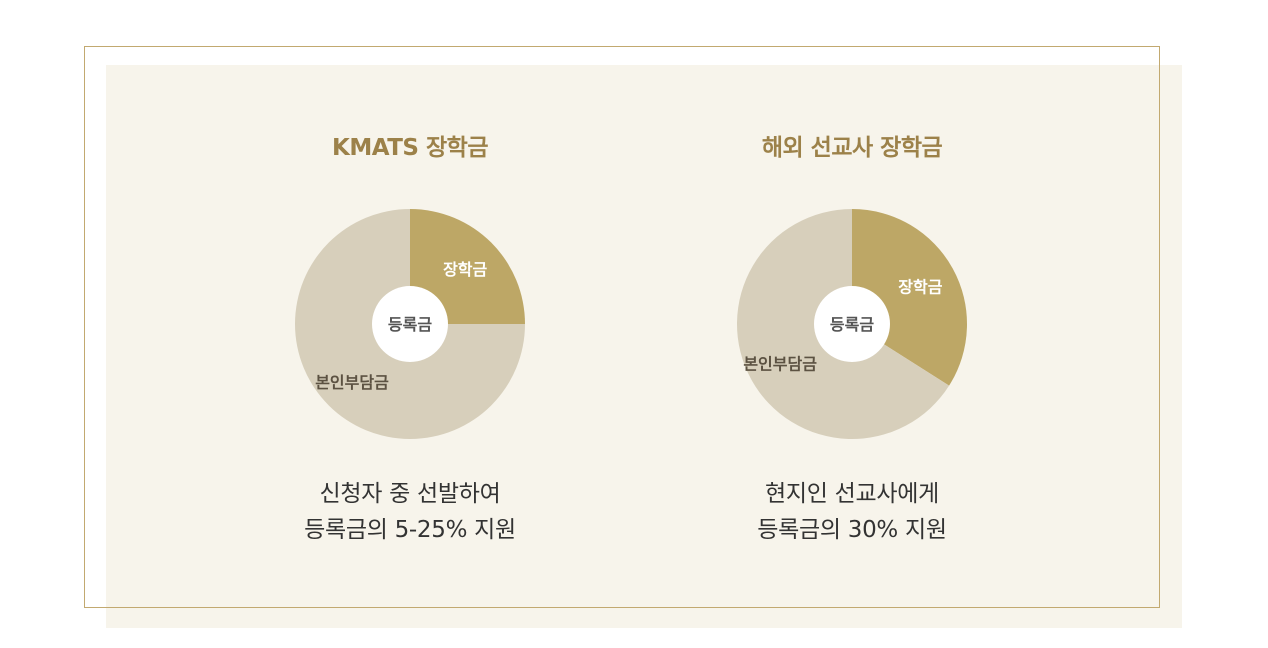 This screenshot has width=1268, height=648. What do you see at coordinates (852, 530) in the screenshot?
I see `description-line-2: 등록금의 30% 지원` at bounding box center [852, 530].